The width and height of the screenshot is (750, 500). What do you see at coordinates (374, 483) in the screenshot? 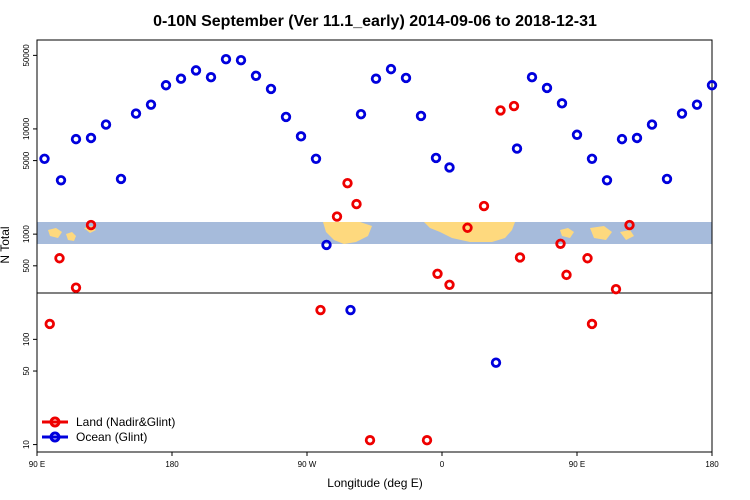
I see `x-axis-label: Longitude (deg E)` at bounding box center [374, 483].